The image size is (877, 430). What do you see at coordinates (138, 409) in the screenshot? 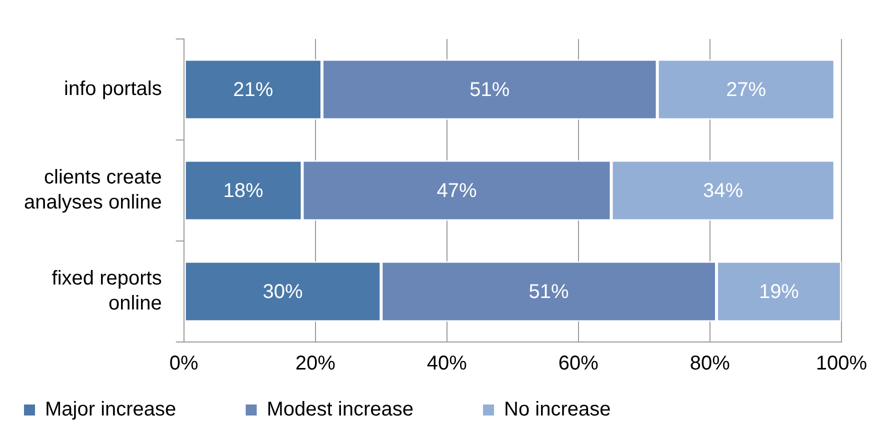
I see `legend-label: Major increase` at bounding box center [138, 409].